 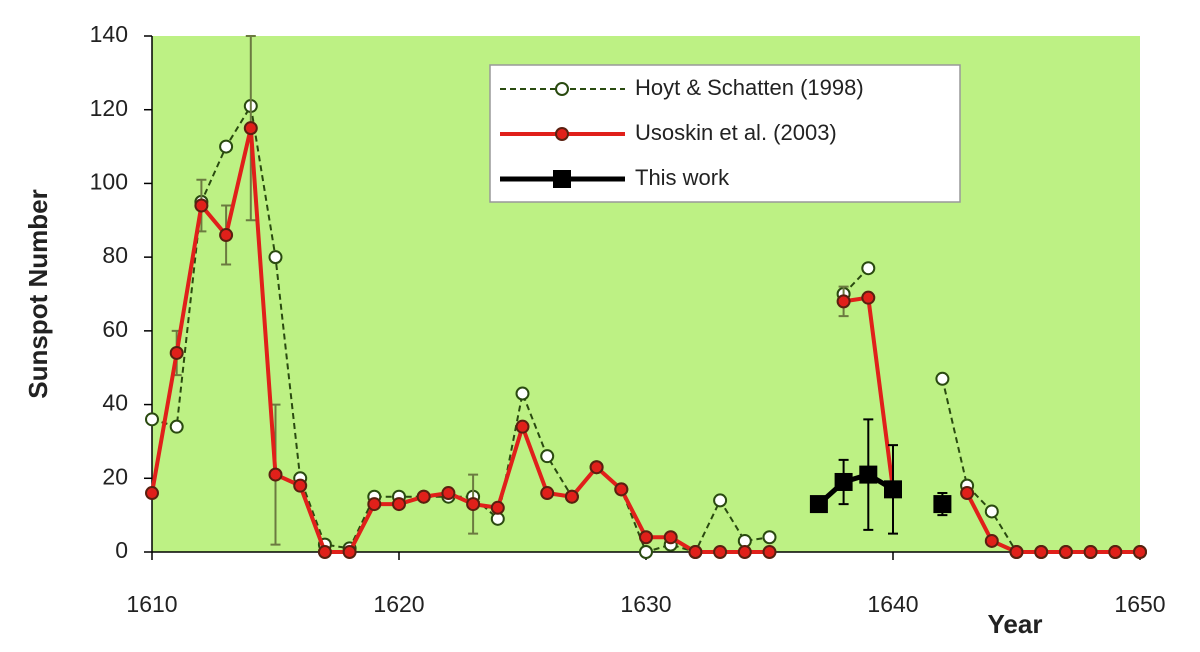 I want to click on y-tick-label: 120, so click(x=109, y=108).